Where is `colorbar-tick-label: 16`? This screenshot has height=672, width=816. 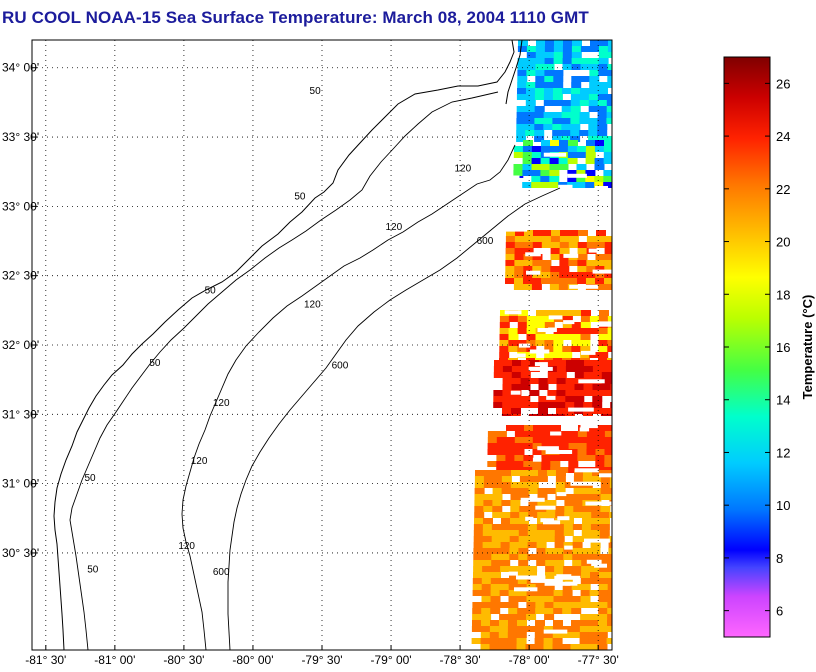 colorbar-tick-label: 16 is located at coordinates (783, 347).